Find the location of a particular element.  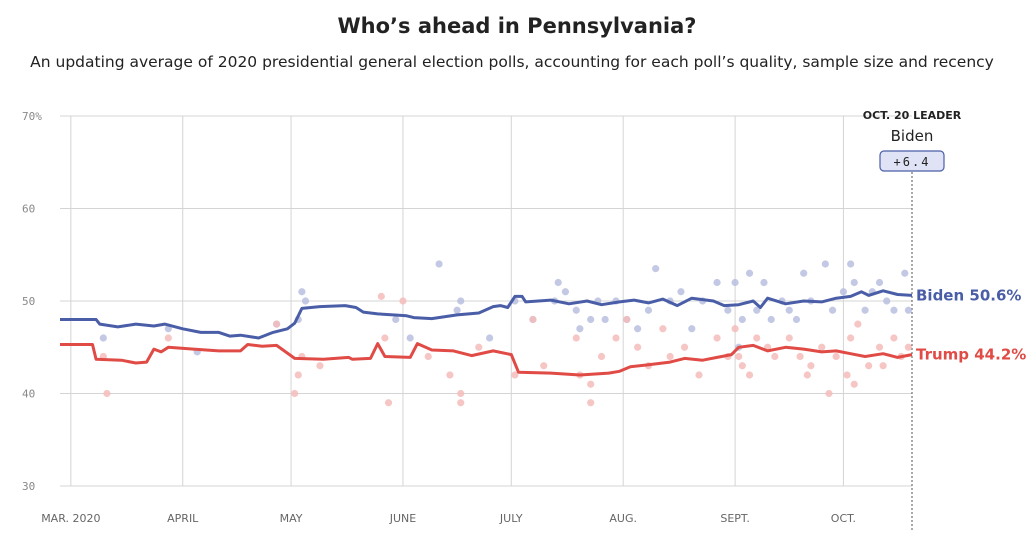

leader-margin: +6.4 is located at coordinates (912, 162).